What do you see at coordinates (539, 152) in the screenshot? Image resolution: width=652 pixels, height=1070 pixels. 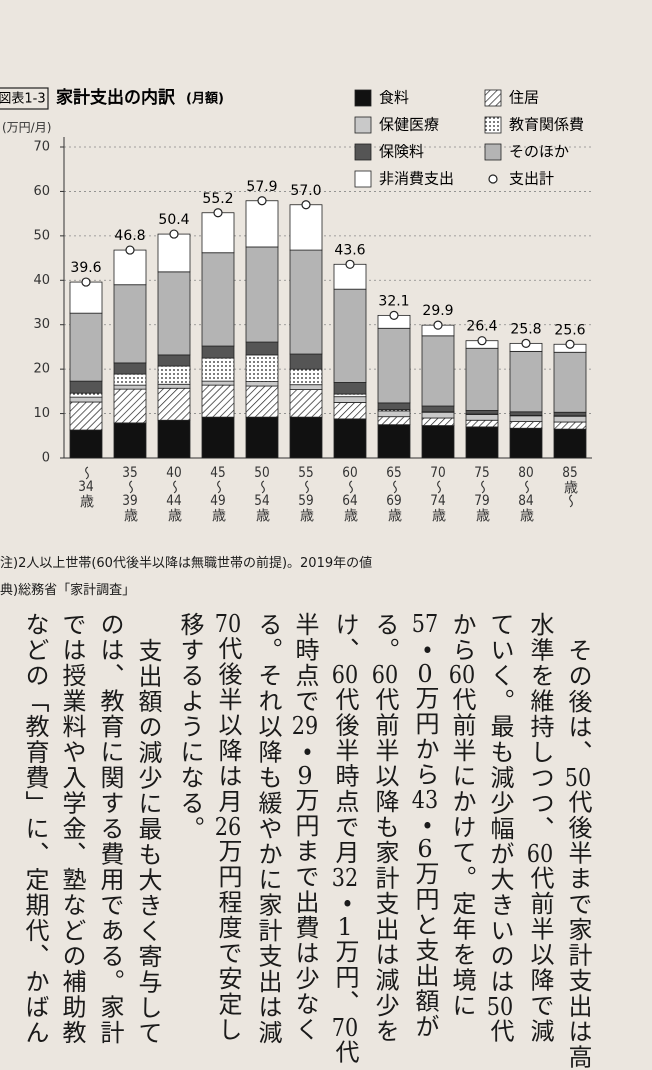 I see `legend-label: そのほか` at bounding box center [539, 152].